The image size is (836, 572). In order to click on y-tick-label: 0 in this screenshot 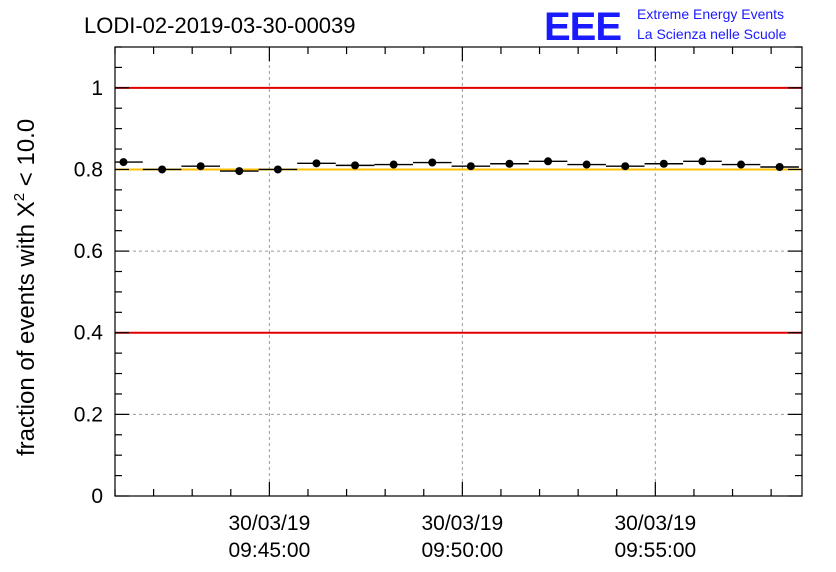, I will do `click(97, 496)`.